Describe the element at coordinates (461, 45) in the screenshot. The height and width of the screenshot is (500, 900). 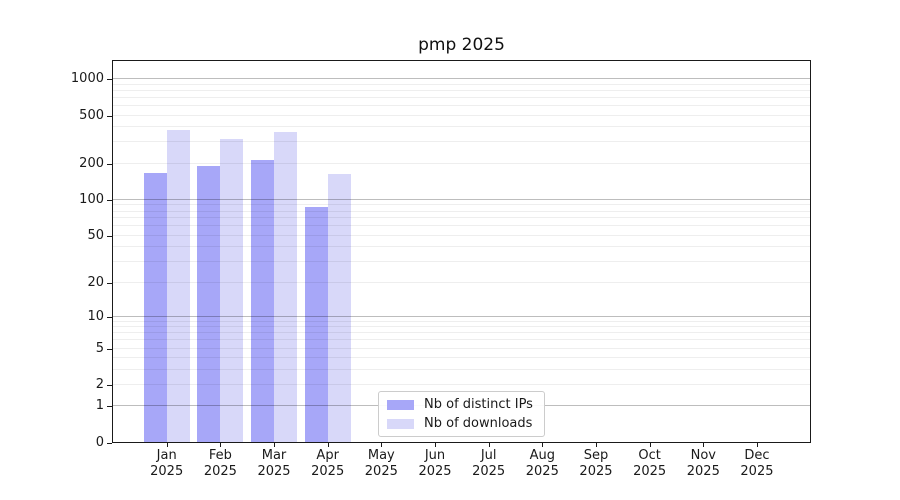
I see `chart-title: pmp 2025` at that location.